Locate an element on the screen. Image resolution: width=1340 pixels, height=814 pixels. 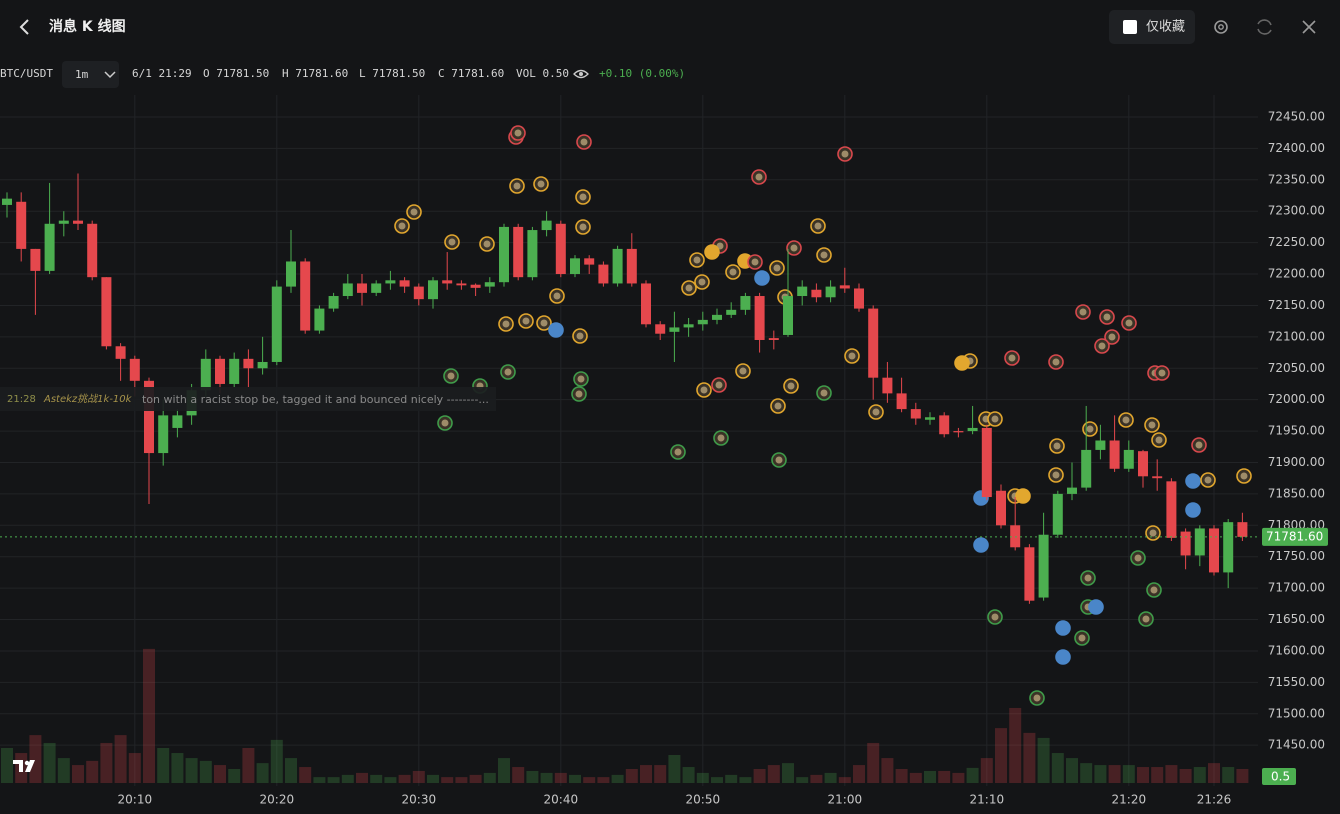
eye-icon is located at coordinates (581, 74).